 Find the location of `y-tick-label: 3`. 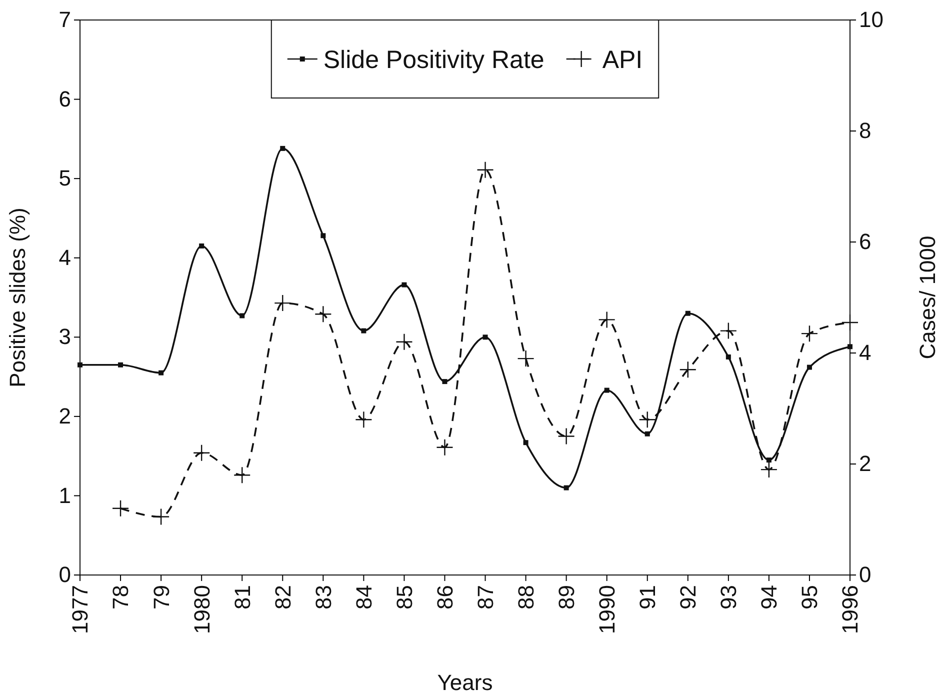

y-tick-label: 3 is located at coordinates (64, 337).